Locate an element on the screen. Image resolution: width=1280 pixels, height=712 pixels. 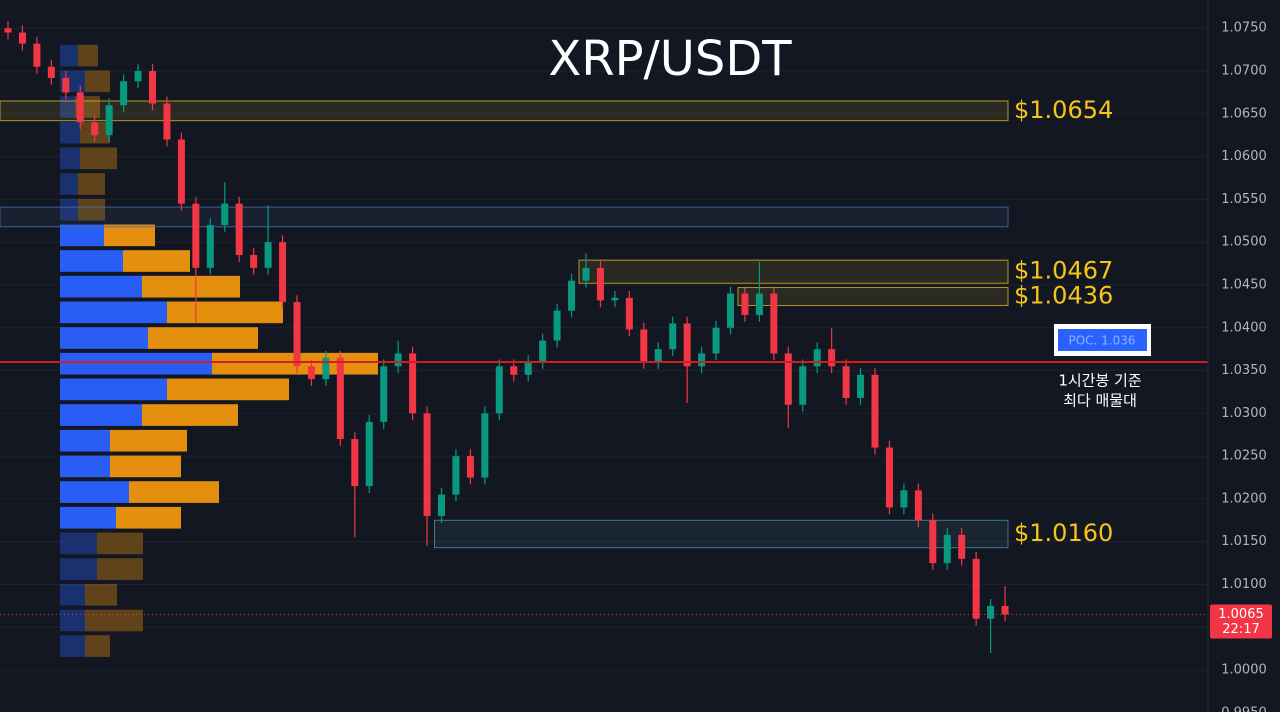
poc-note: 1시간봉 기준 is located at coordinates (1100, 381).